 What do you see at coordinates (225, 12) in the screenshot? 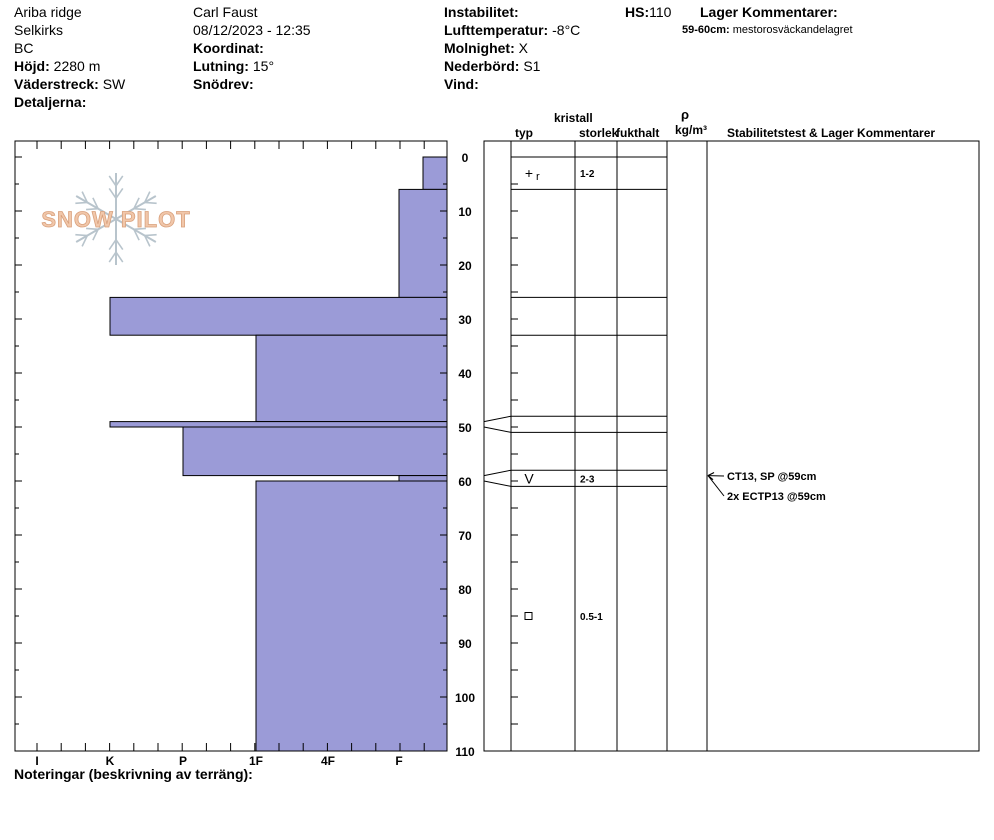
I see `observer: Carl Faust` at bounding box center [225, 12].